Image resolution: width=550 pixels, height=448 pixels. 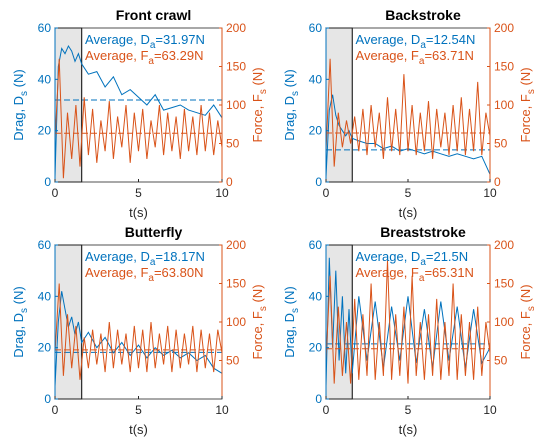 I want to click on legend-average-force: Average, Fa=63.80N, so click(x=144, y=274).